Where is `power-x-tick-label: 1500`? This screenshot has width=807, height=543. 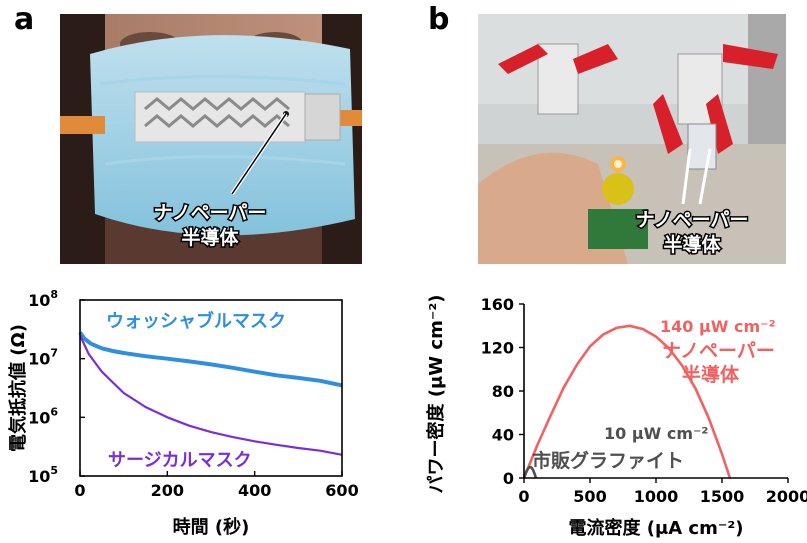
power-x-tick-label: 1500 is located at coordinates (722, 496).